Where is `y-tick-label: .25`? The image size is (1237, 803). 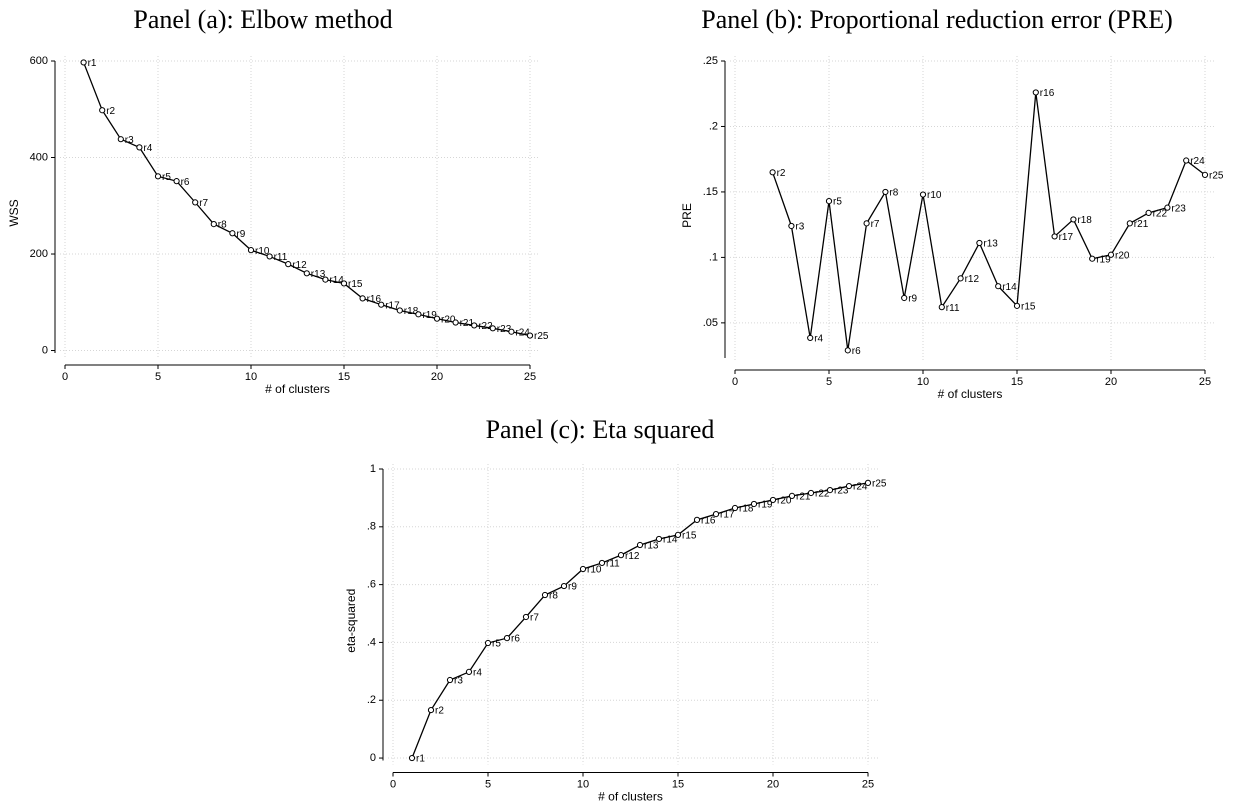 y-tick-label: .25 is located at coordinates (710, 61).